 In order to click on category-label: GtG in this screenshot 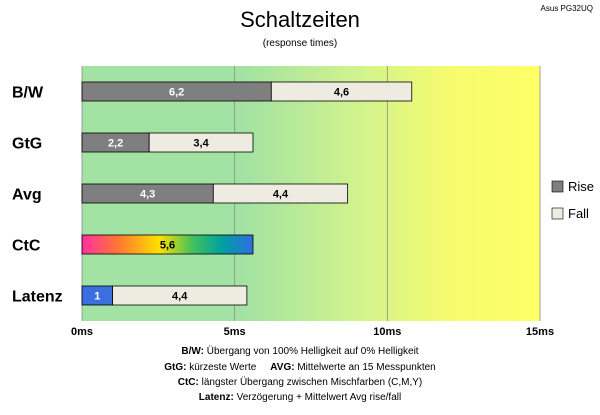, I will do `click(27, 144)`.